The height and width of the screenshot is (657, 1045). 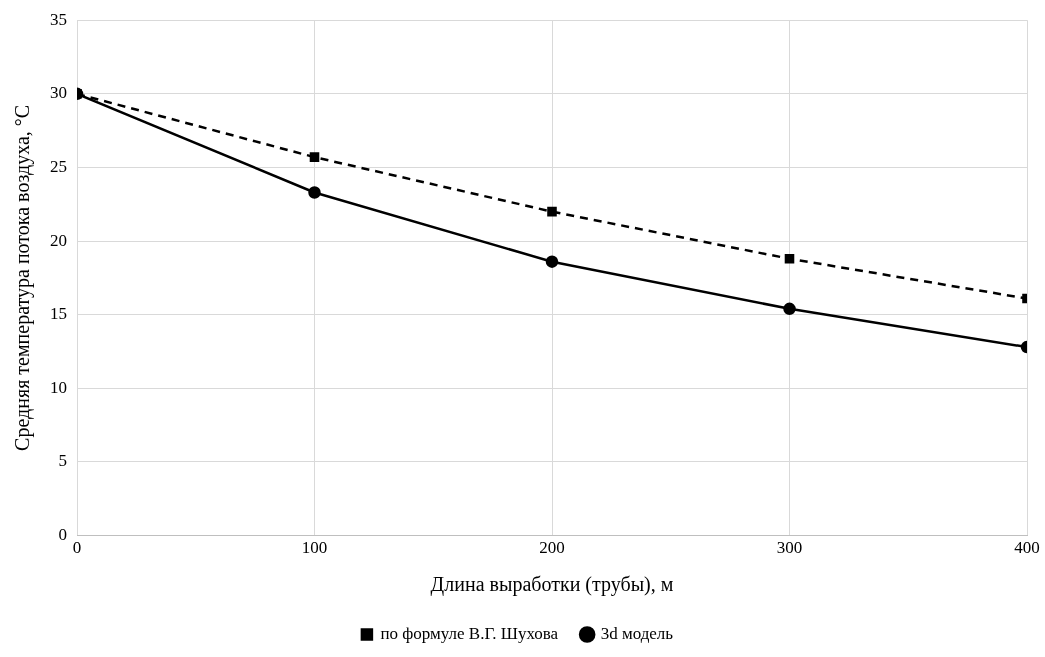 What do you see at coordinates (314, 548) in the screenshot?
I see `x-tick-label: 100` at bounding box center [314, 548].